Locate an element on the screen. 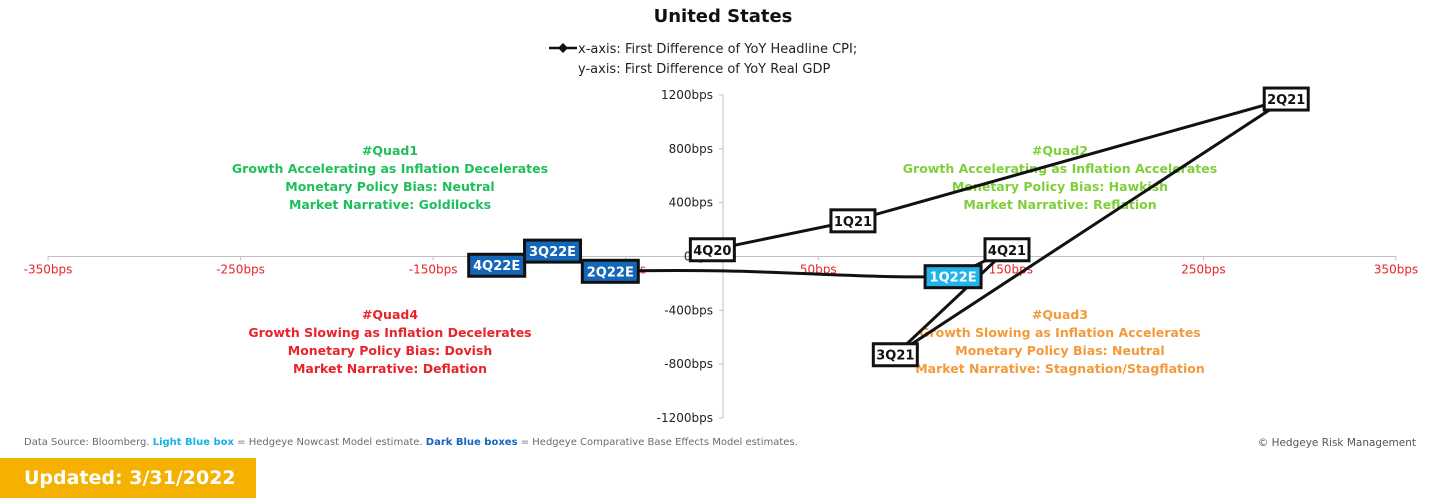 This screenshot has height=501, width=1430. quad3-text-line: Market Narrative: Stagnation/Stagflation is located at coordinates (1060, 368).